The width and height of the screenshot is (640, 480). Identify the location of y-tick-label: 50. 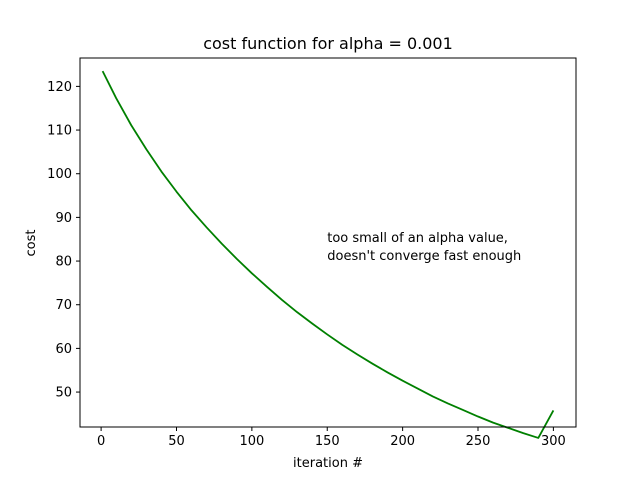
(63, 393).